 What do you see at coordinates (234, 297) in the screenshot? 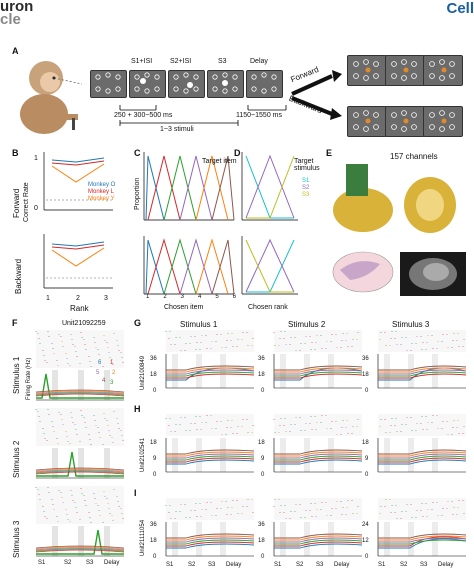
I see `c-xtick: 6` at bounding box center [234, 297].